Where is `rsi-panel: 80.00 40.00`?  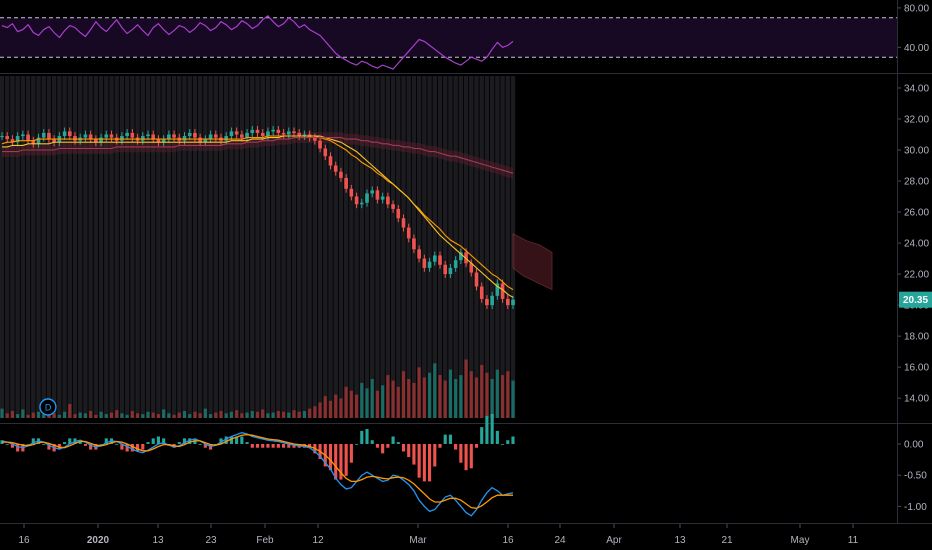
rsi-panel: 80.00 40.00 is located at coordinates (464, 36).